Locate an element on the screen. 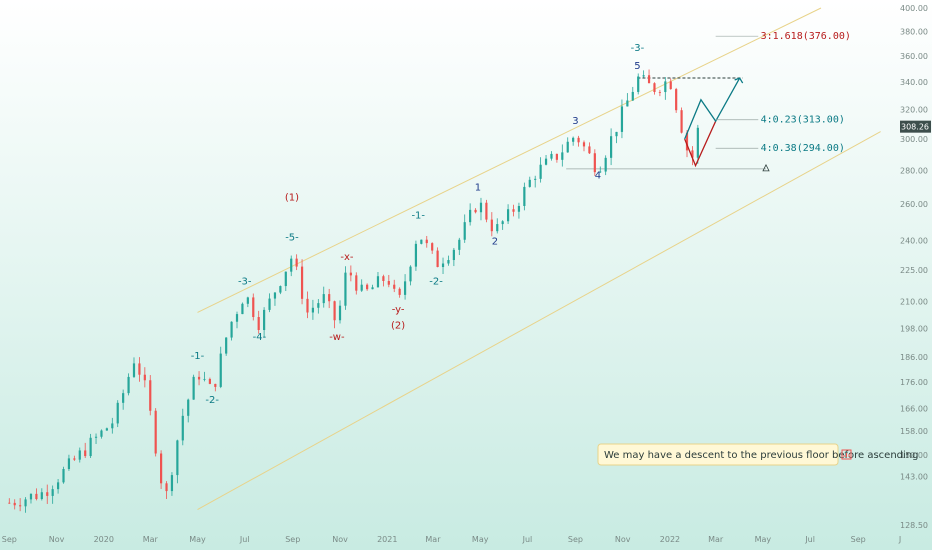 Image resolution: width=932 pixels, height=550 pixels. wave-label-5: -1- is located at coordinates (198, 356).